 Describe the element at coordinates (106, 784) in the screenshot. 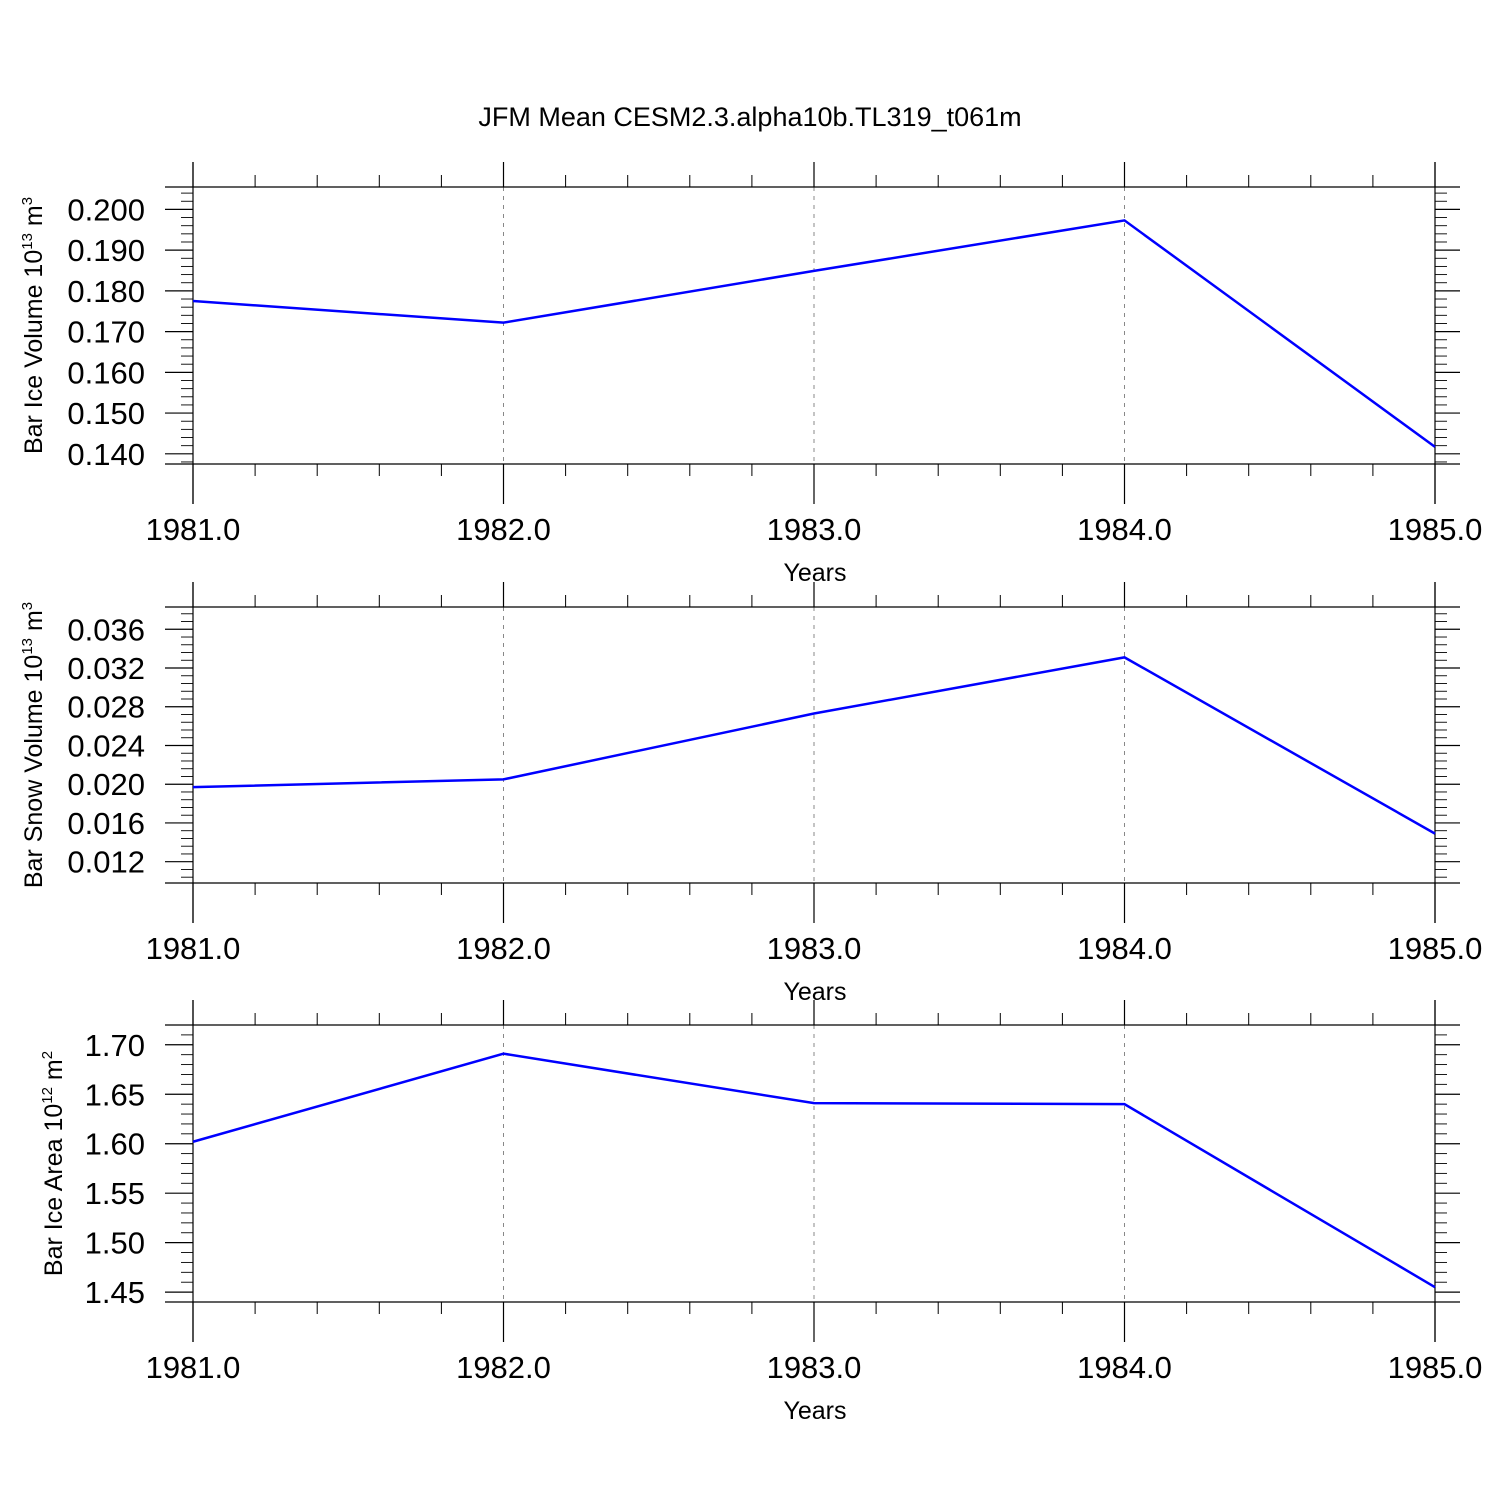

I see `y-tick-label: 0.020` at that location.